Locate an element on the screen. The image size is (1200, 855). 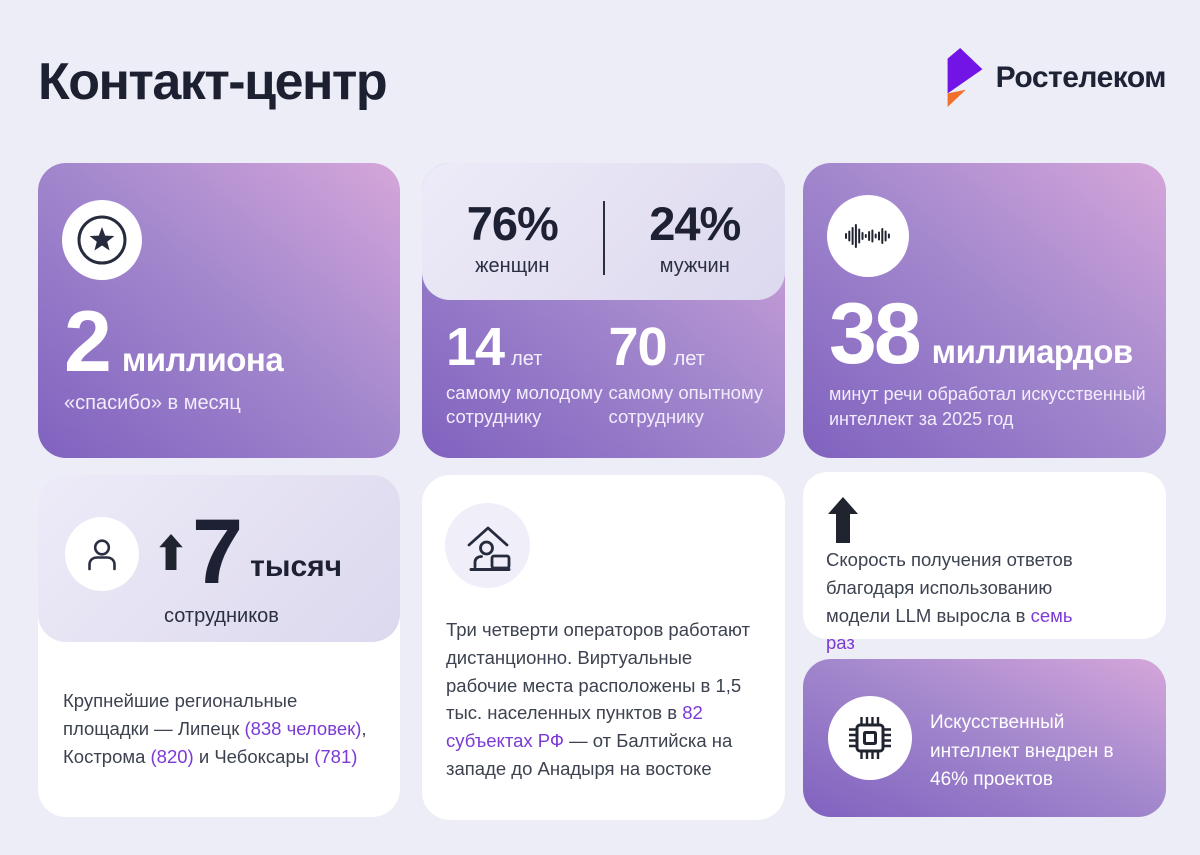
gender-split-panel: 76% женщин 24% мужчин is located at coordinates (603, 231).